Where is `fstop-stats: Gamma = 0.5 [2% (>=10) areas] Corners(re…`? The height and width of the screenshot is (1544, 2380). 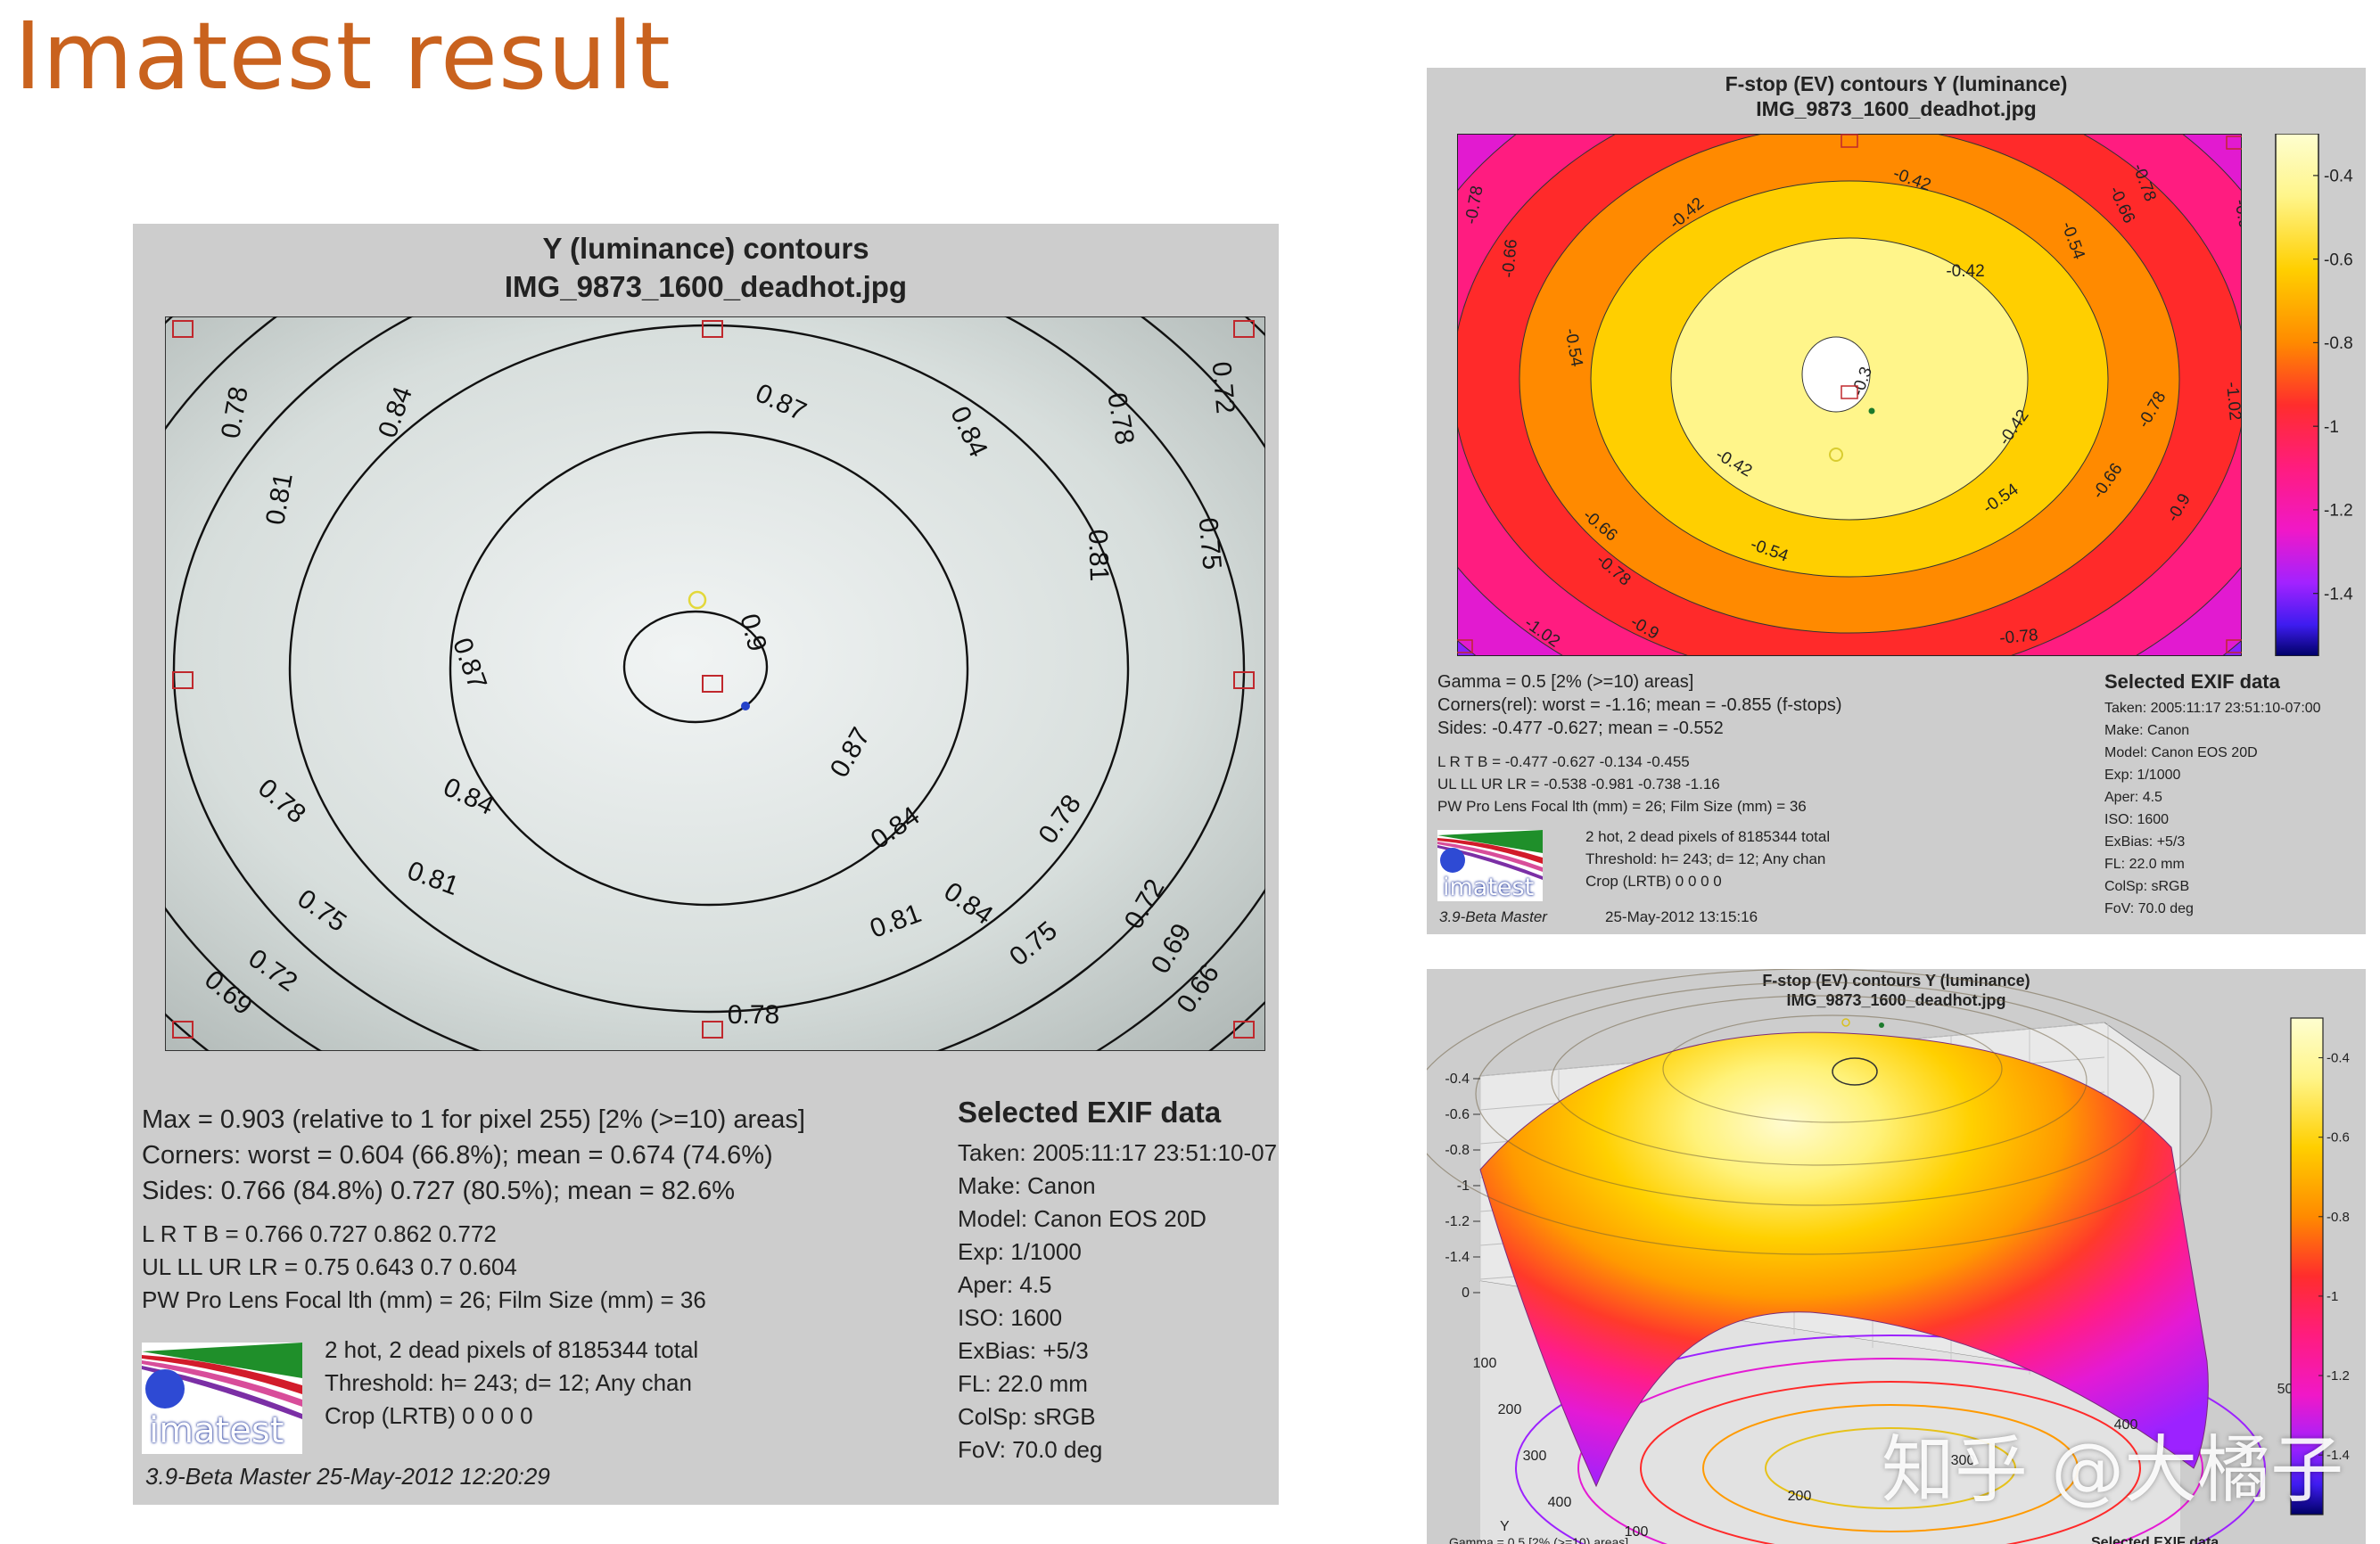 fstop-stats: Gamma = 0.5 [2% (>=10) areas] Corners(re… is located at coordinates (1639, 705).